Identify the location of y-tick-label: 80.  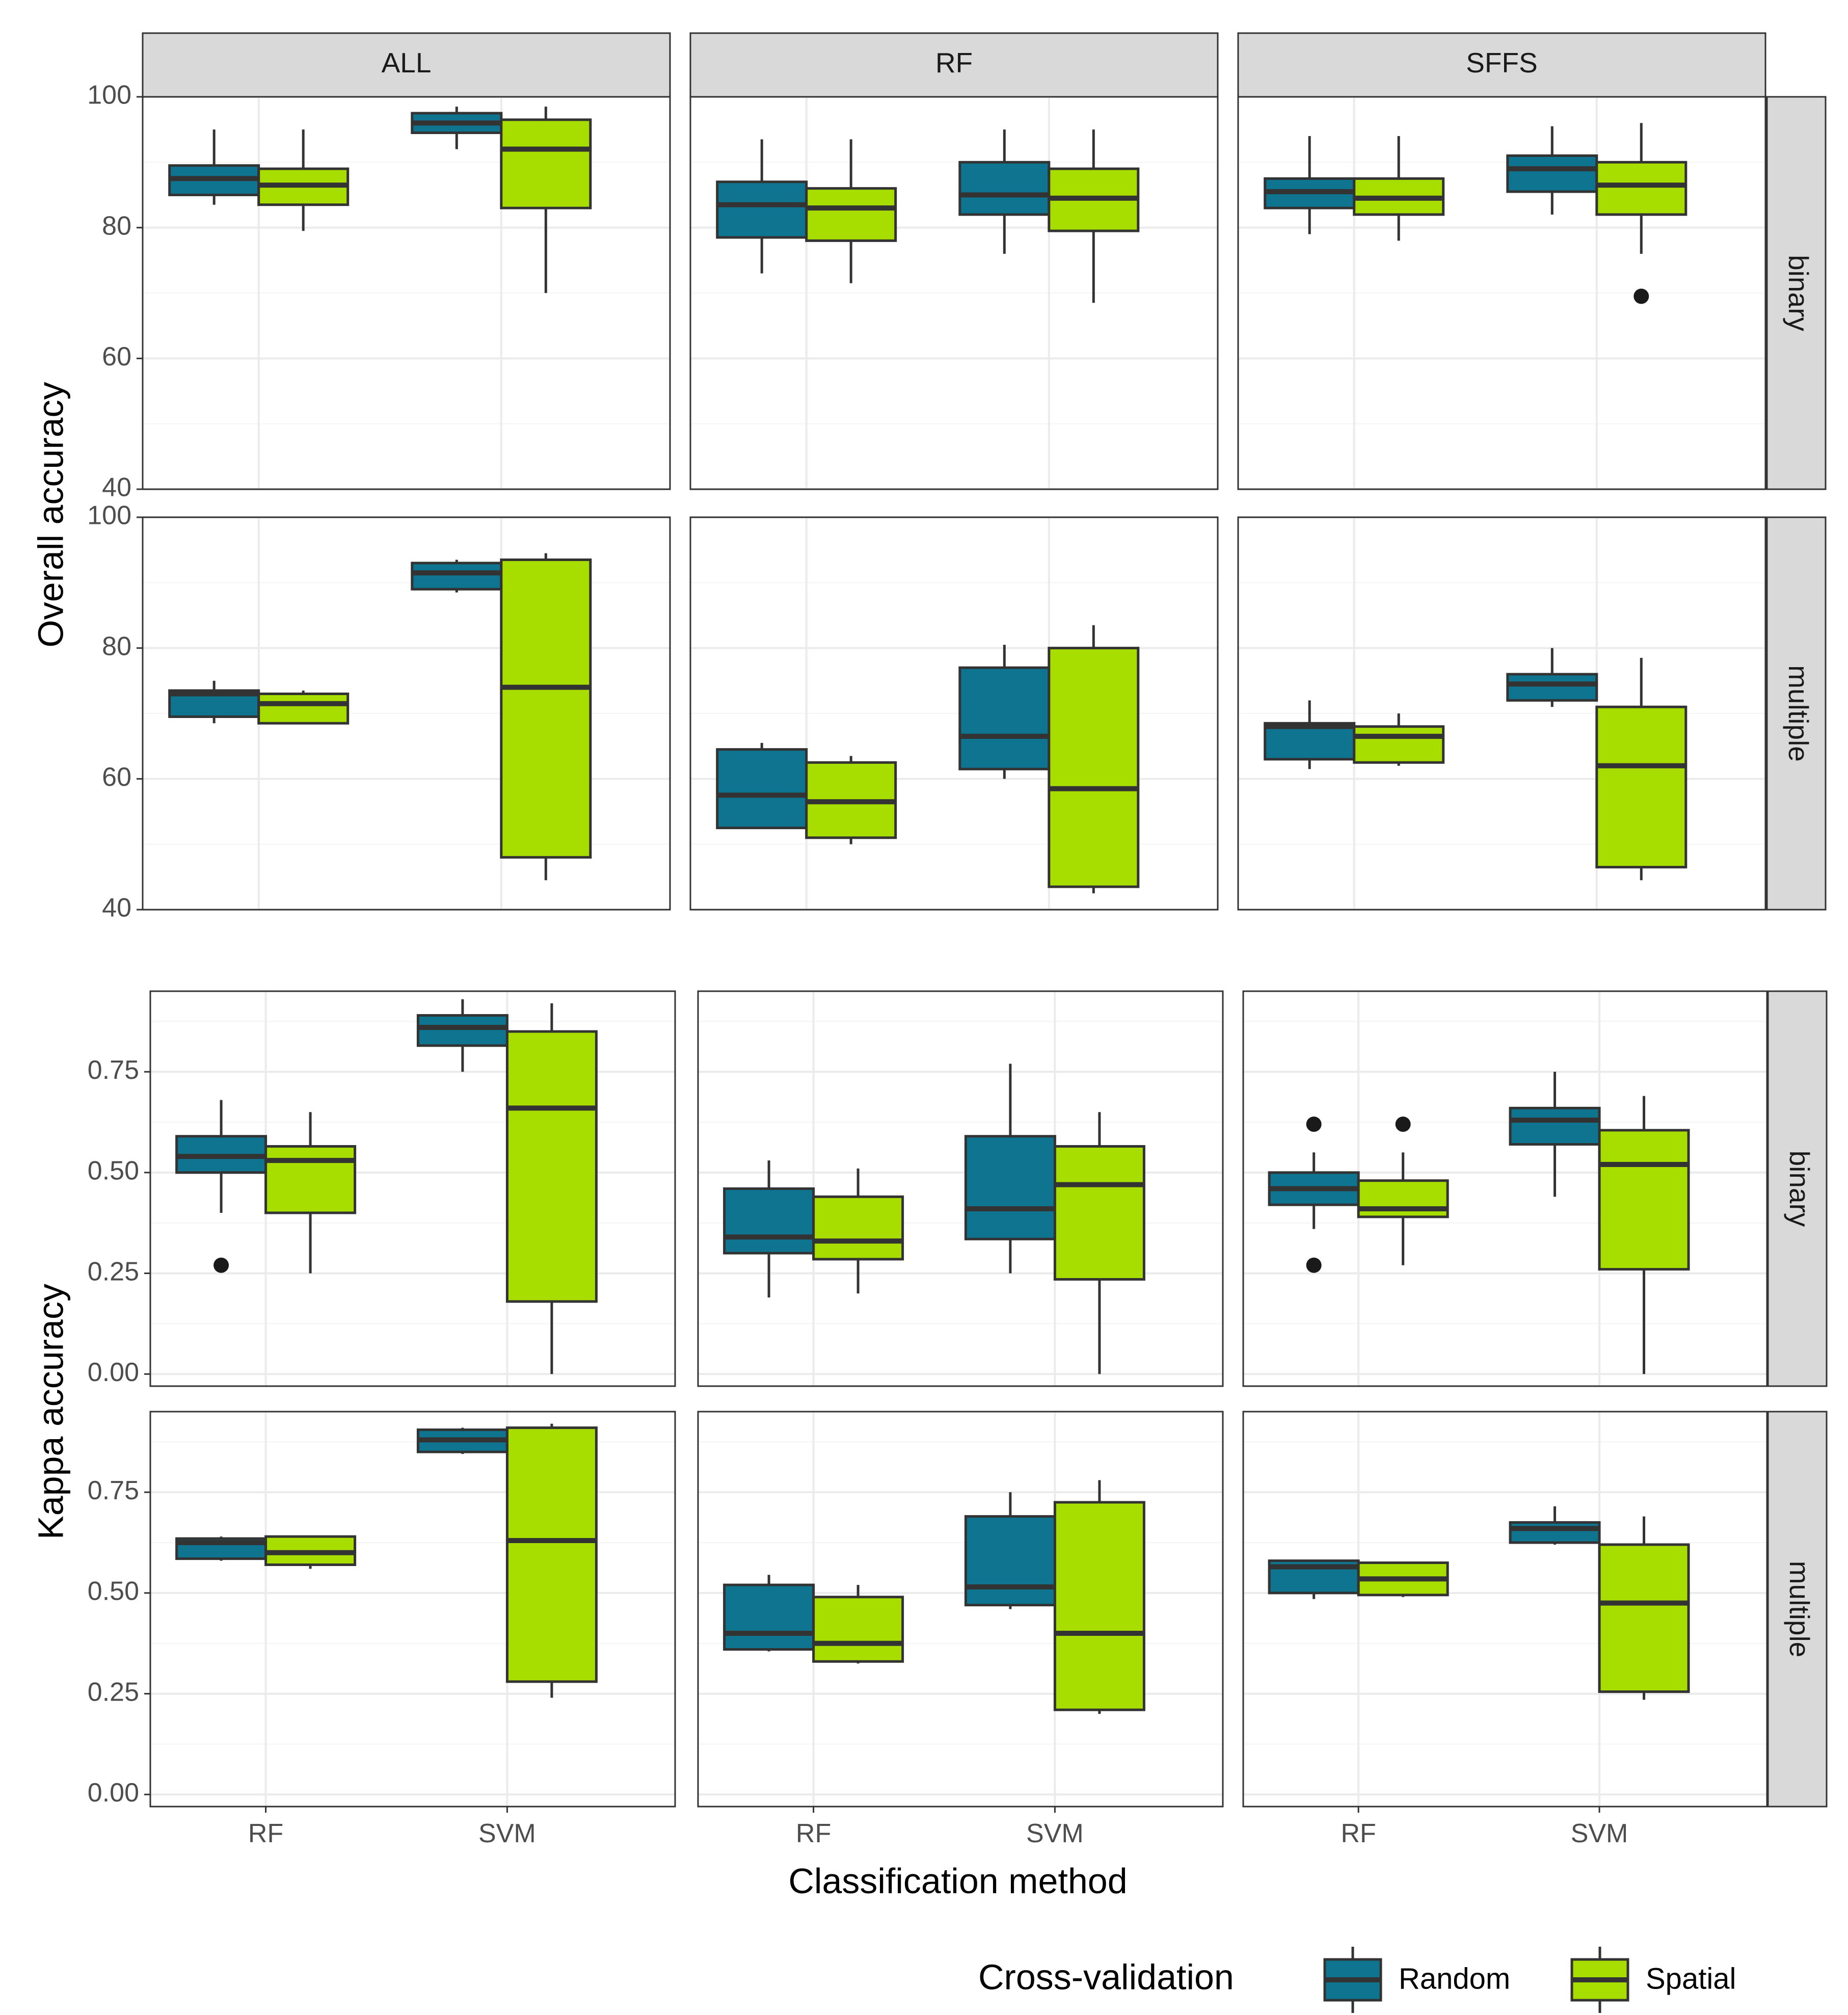
(116, 226).